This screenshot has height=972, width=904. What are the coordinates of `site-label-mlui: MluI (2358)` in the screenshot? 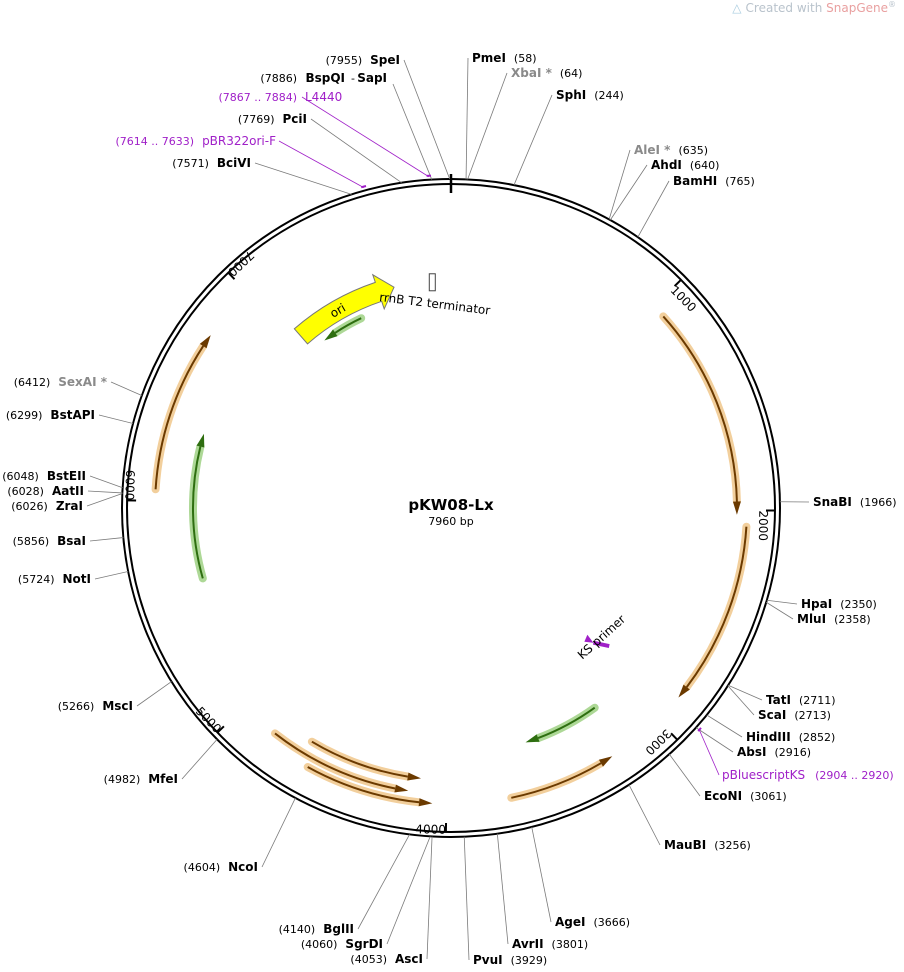 It's located at (834, 619).